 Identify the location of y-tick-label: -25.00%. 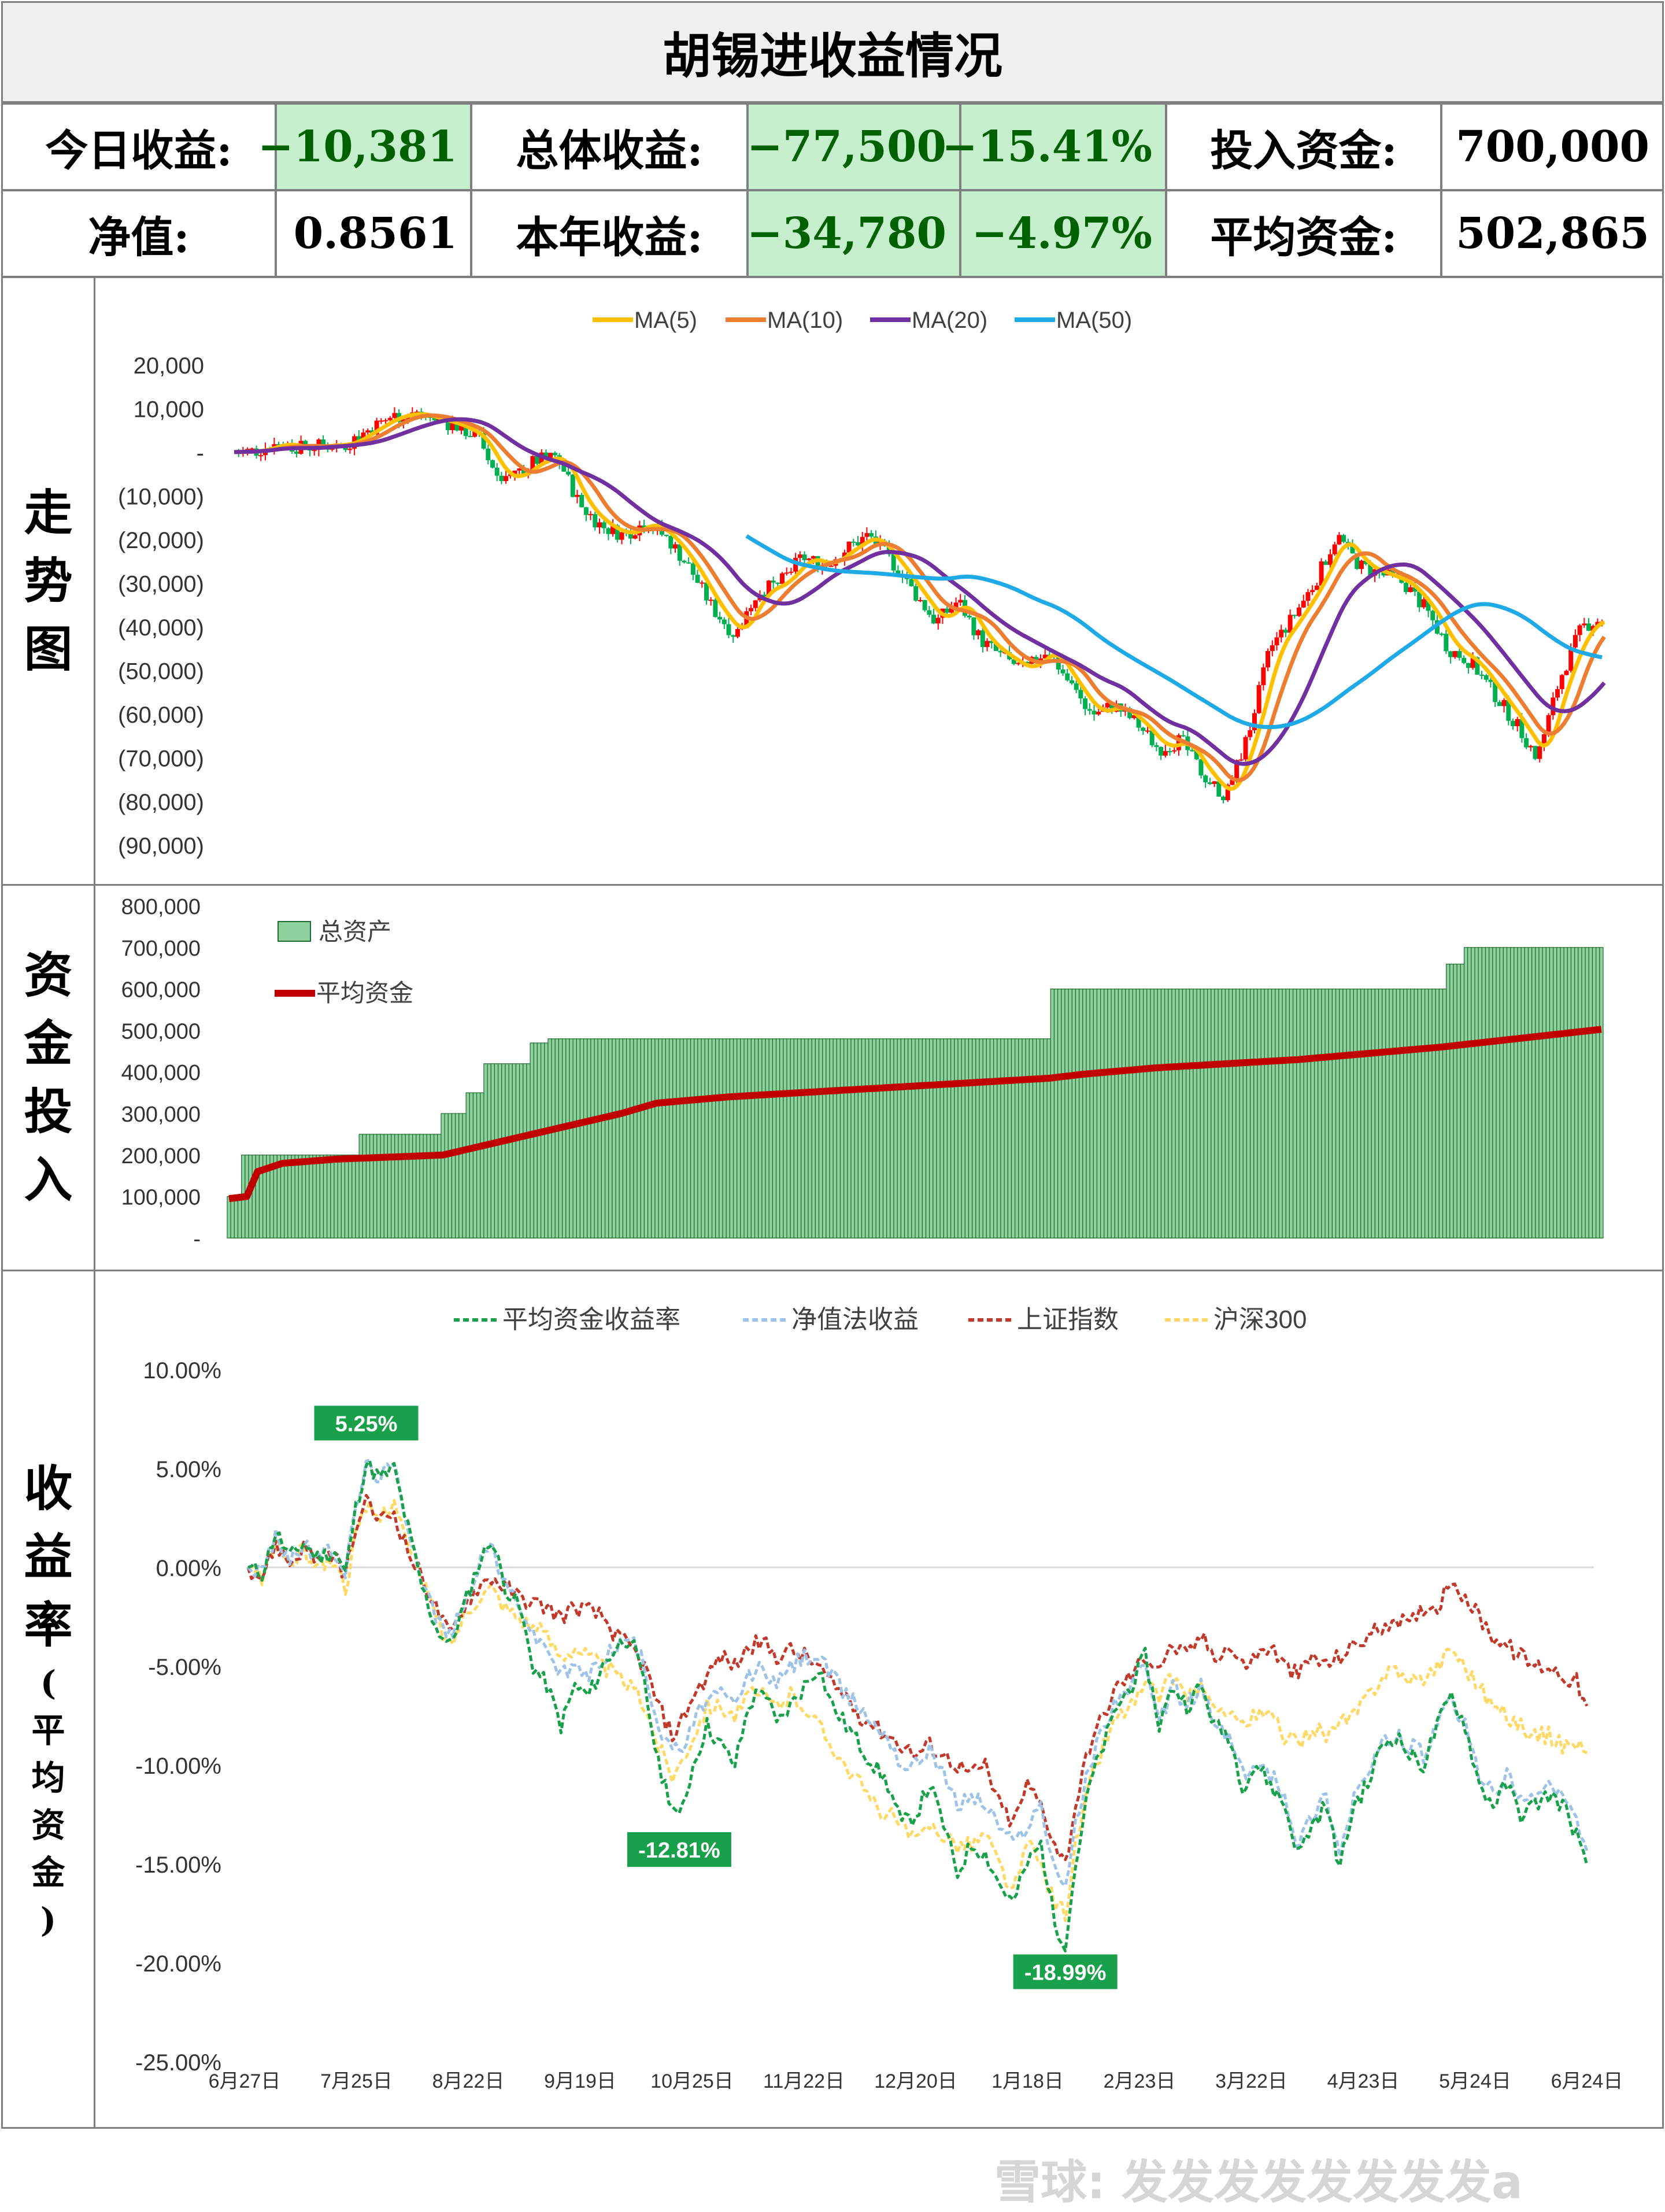
(178, 2063).